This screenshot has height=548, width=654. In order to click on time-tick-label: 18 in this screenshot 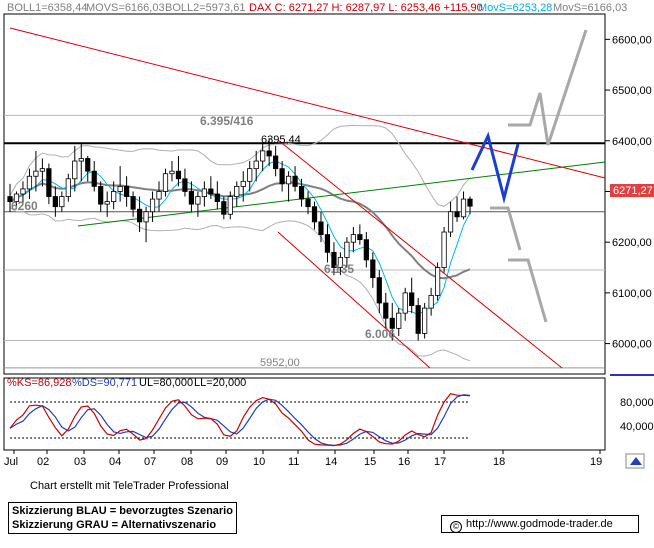, I will do `click(499, 462)`.